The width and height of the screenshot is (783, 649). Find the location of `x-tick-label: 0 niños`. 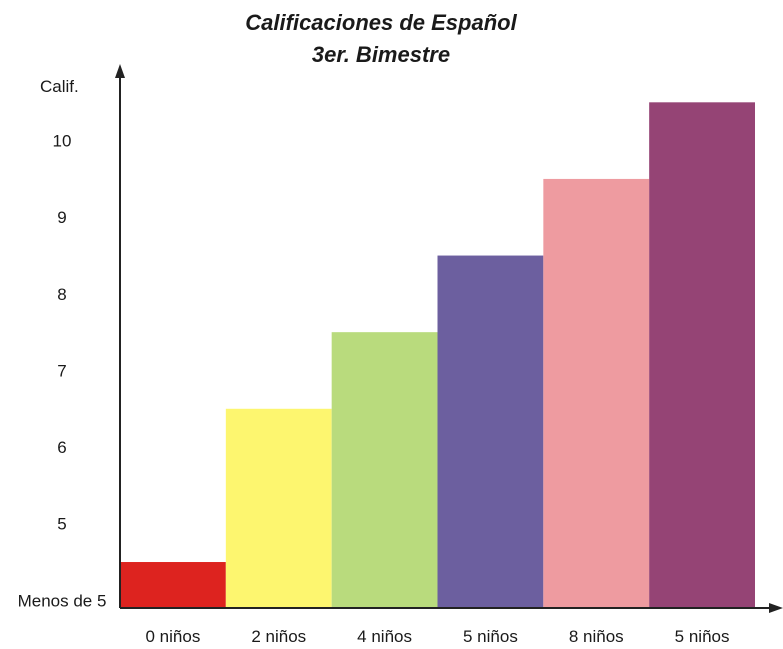

x-tick-label: 0 niños is located at coordinates (173, 636).